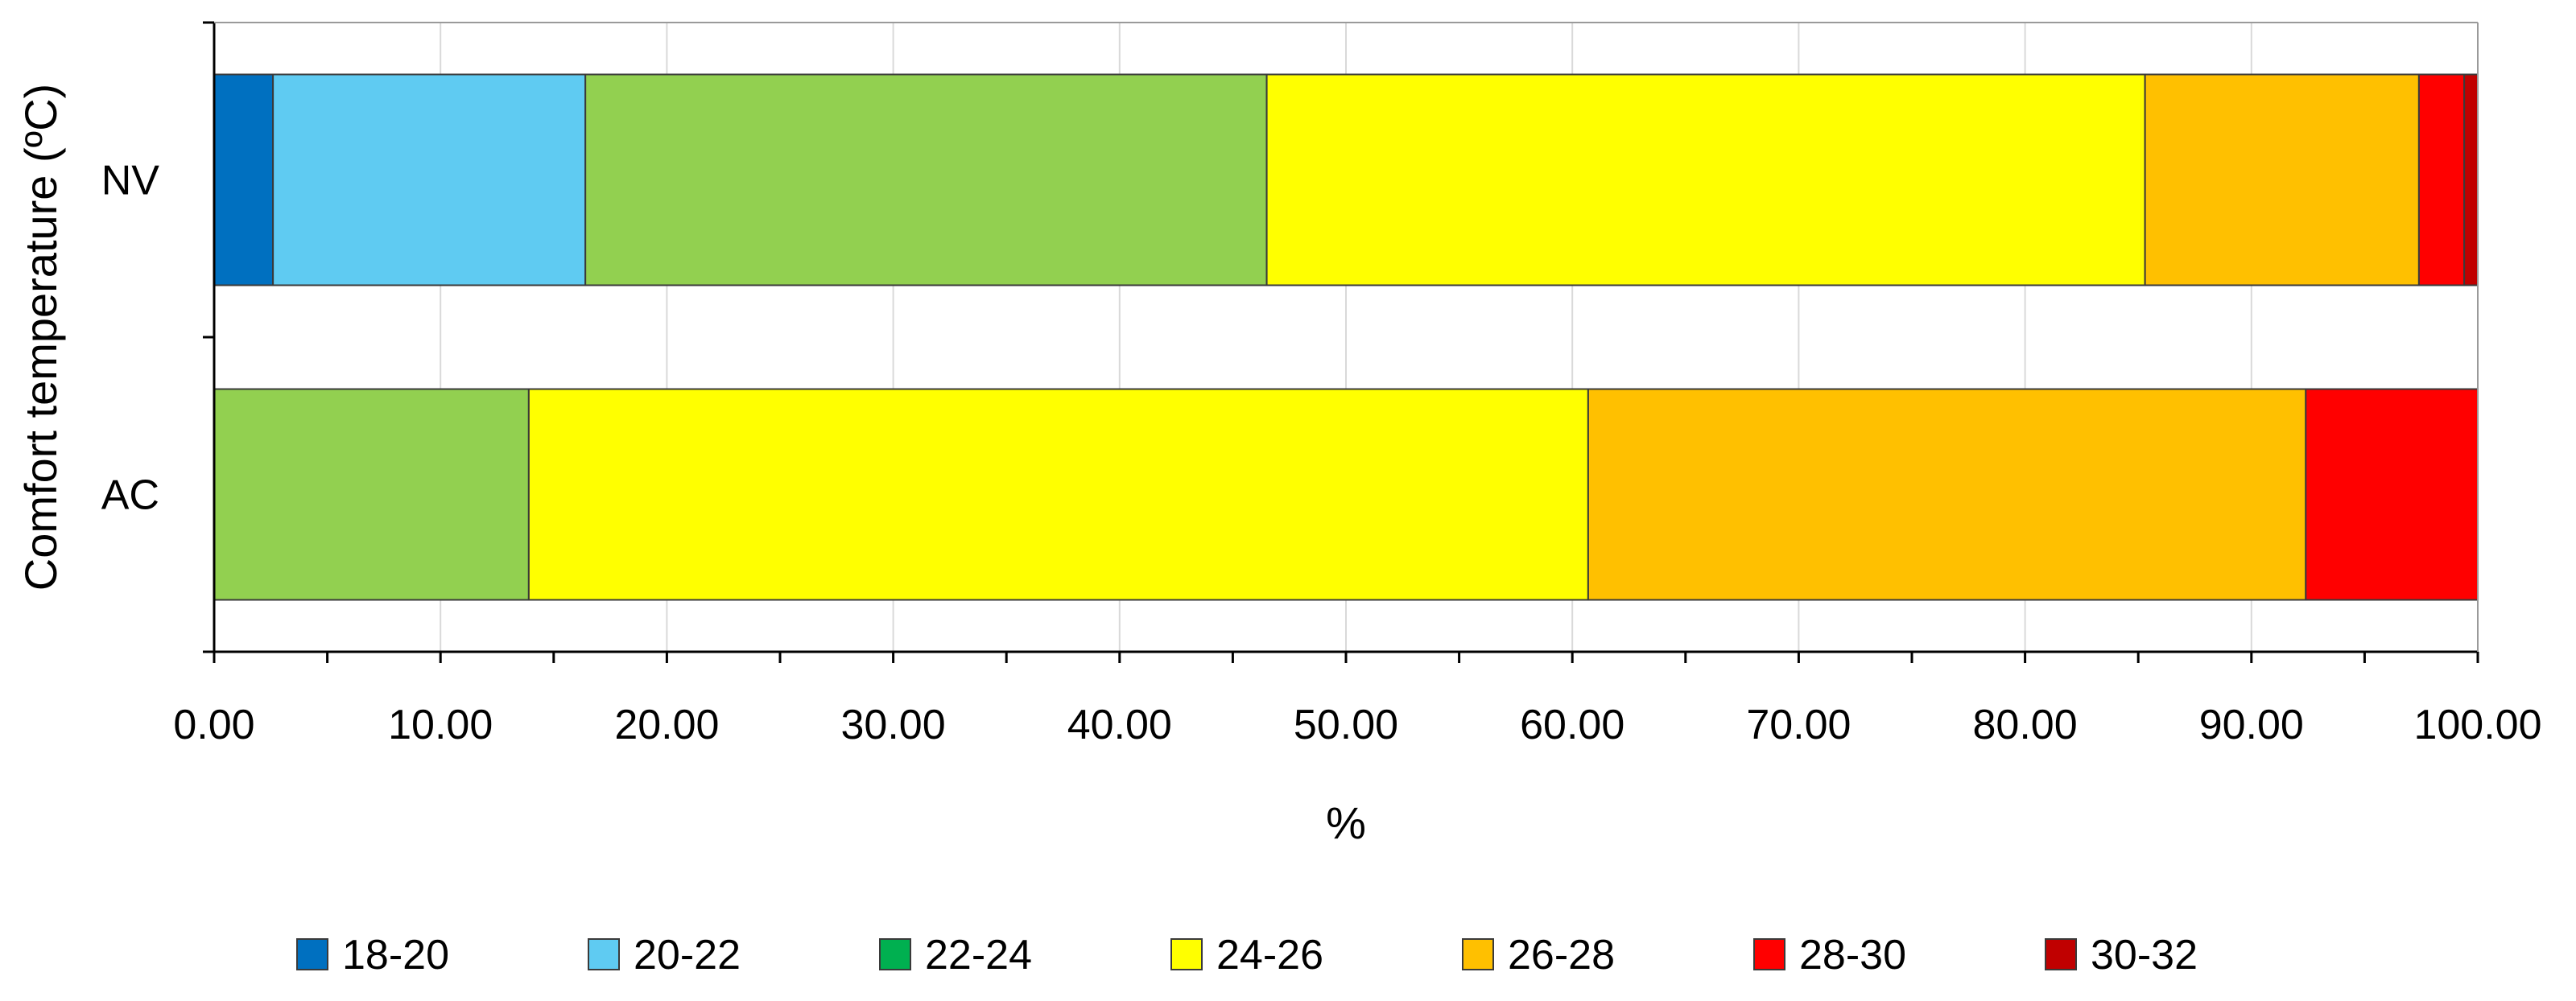 The image size is (2576, 1001). What do you see at coordinates (1346, 822) in the screenshot?
I see `x-axis-title: %` at bounding box center [1346, 822].